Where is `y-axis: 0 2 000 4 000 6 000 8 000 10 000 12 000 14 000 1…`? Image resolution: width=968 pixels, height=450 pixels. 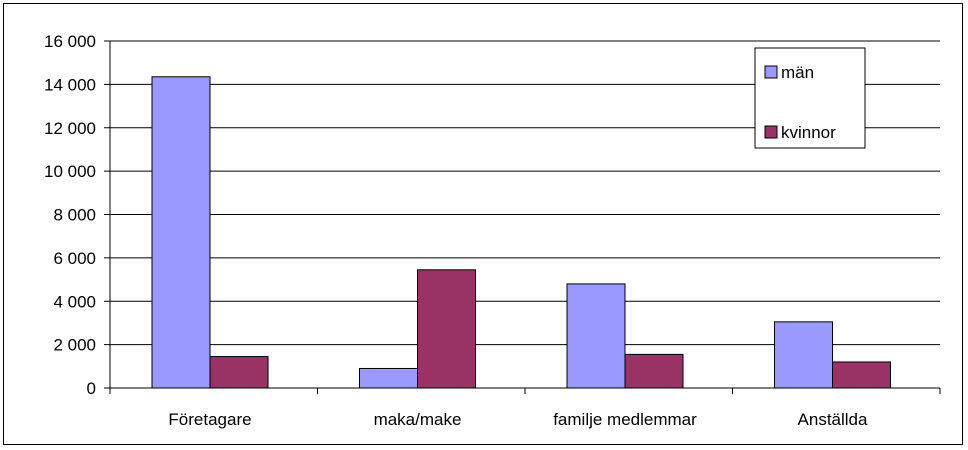 y-axis: 0 2 000 4 000 6 000 8 000 10 000 12 000 14 000 1… is located at coordinates (77, 215).